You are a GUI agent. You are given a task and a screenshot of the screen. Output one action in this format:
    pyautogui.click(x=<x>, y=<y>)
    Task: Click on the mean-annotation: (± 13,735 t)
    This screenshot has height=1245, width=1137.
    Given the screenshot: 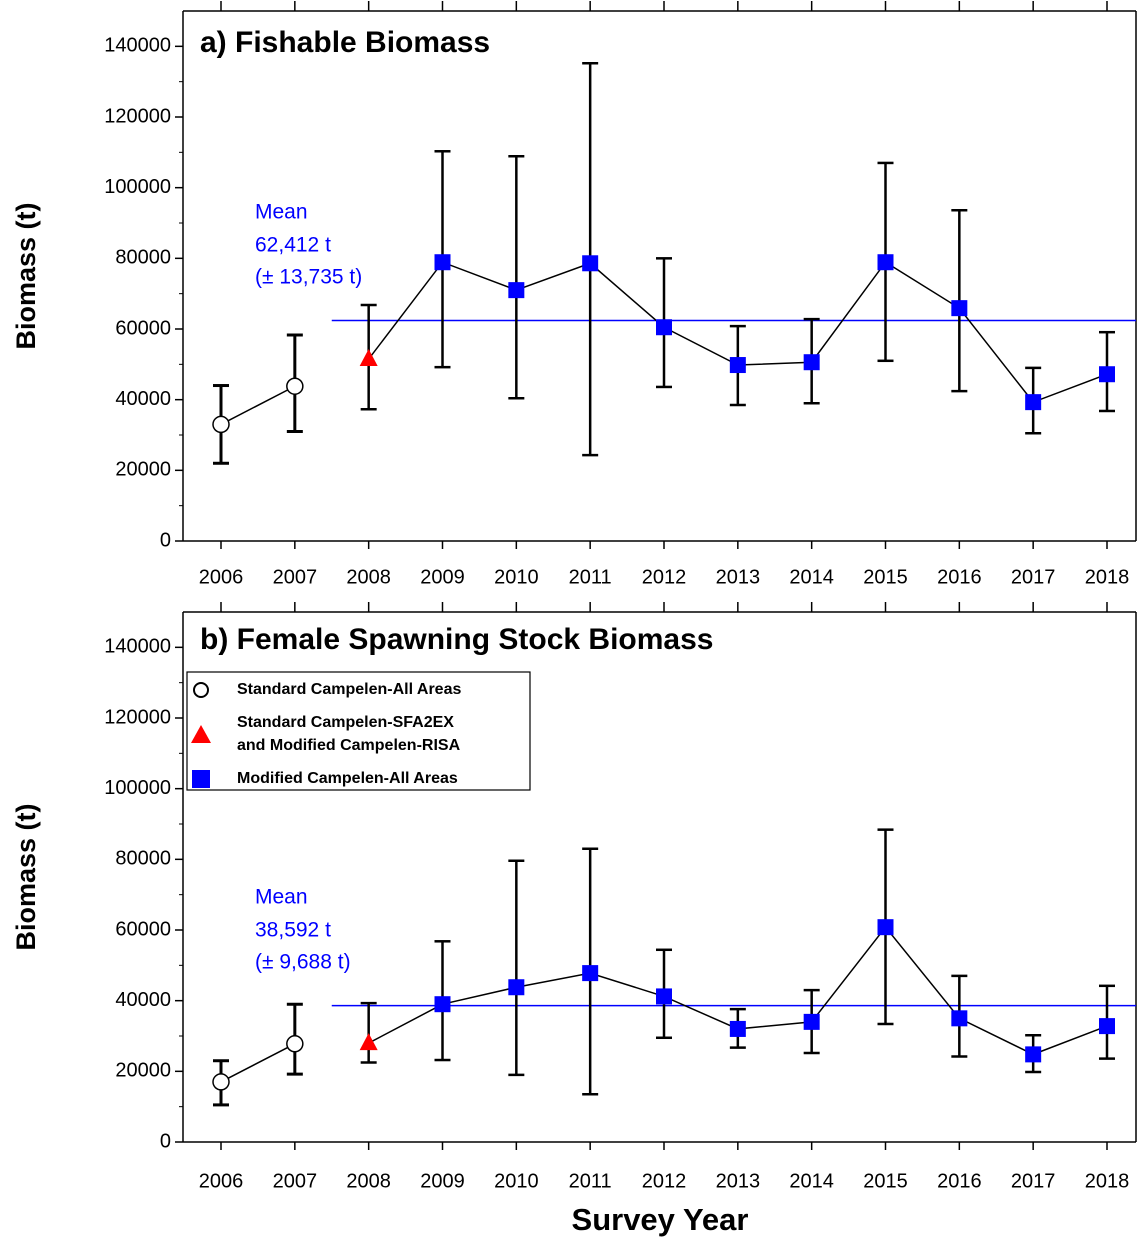 What is the action you would take?
    pyautogui.click(x=308, y=277)
    